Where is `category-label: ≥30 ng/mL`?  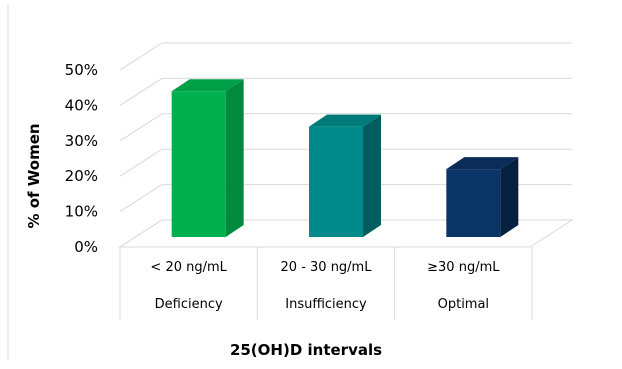 category-label: ≥30 ng/mL is located at coordinates (463, 267).